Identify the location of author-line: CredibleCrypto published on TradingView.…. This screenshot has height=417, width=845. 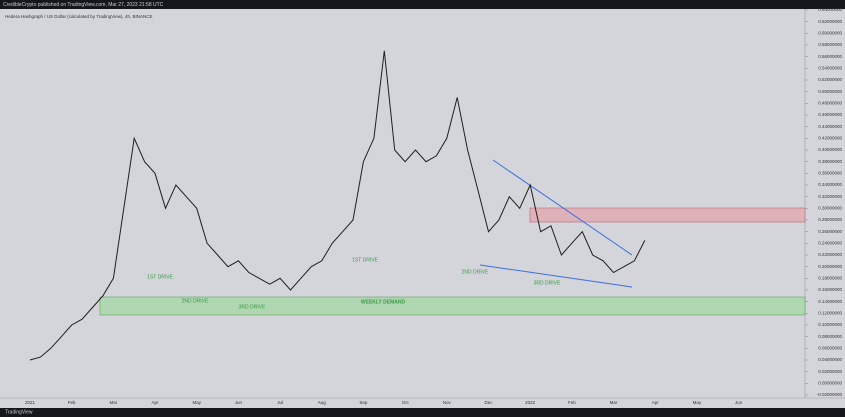
(83, 5).